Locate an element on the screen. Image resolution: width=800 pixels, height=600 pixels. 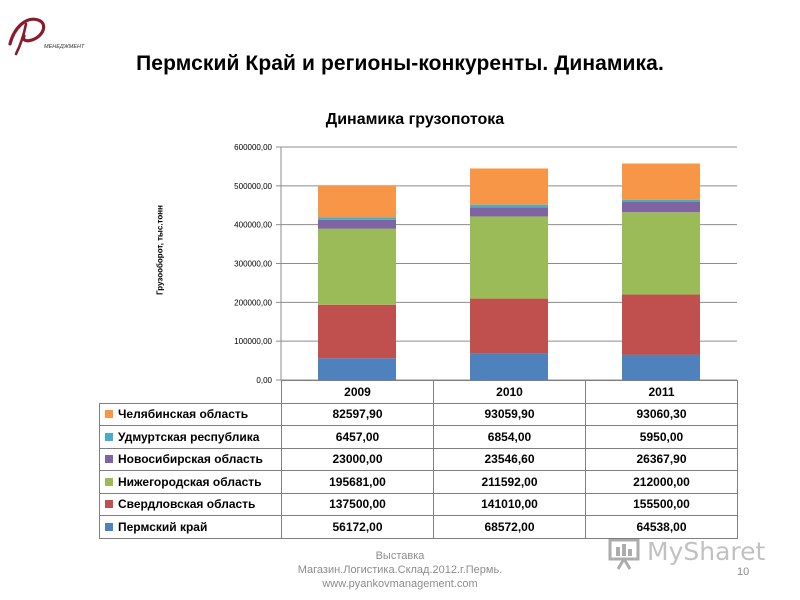
company-logo: МЕНЕДЖМЕНТ is located at coordinates (46, 36).